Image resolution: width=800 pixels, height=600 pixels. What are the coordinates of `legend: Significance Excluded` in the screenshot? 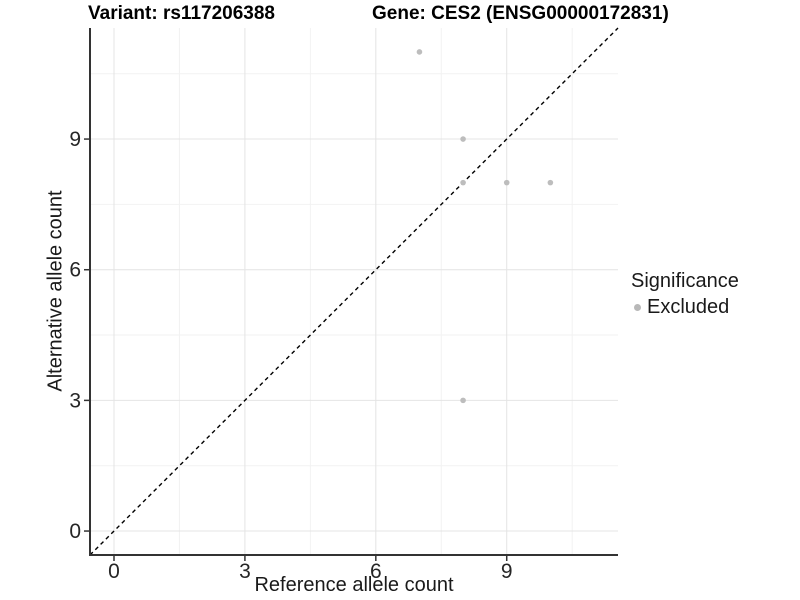 It's located at (685, 294).